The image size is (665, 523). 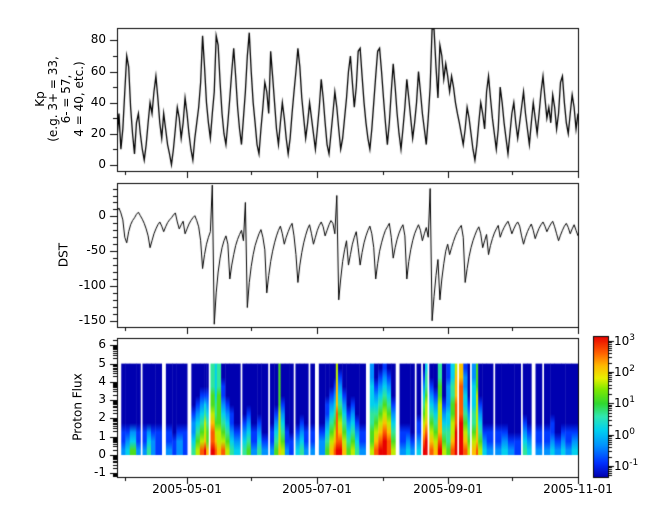 What do you see at coordinates (448, 489) in the screenshot?
I see `x-tick-label: 2005-09-01` at bounding box center [448, 489].